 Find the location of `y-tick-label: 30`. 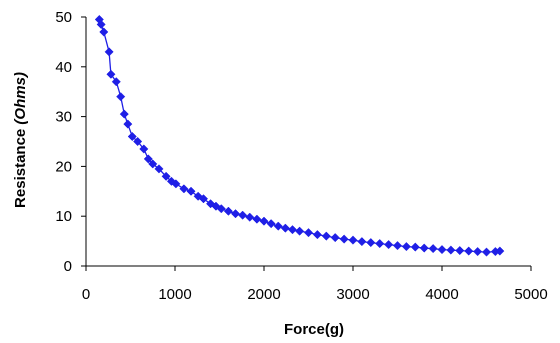

y-tick-label: 30 is located at coordinates (63, 117).